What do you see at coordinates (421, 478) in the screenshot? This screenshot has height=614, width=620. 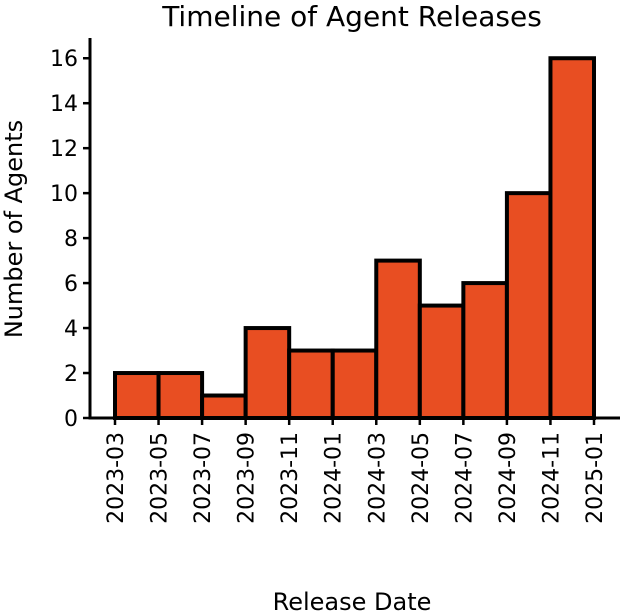 I see `x-tick-label: 2024-05` at bounding box center [421, 478].